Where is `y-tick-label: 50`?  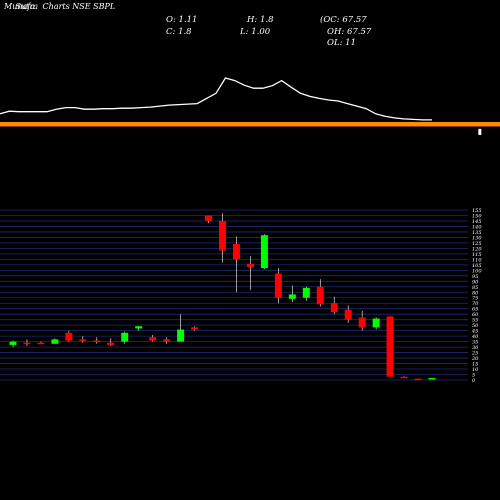 y-tick-label: 50 is located at coordinates (475, 326).